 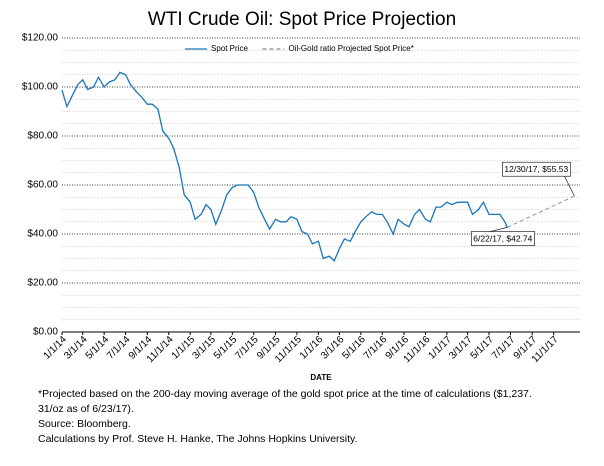 I want to click on y-tick-label: $60.00, so click(x=42, y=185).